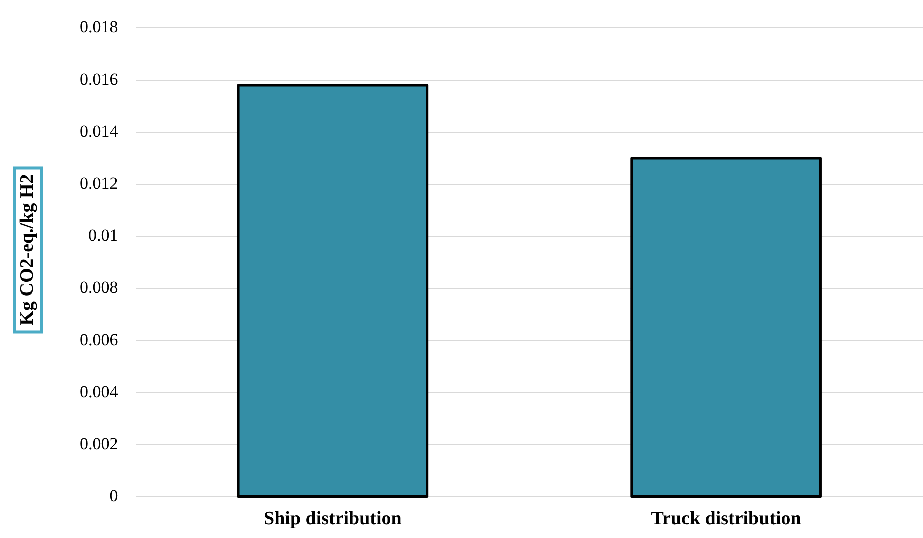 The height and width of the screenshot is (538, 923). I want to click on y-tick-label: 0.004, so click(99, 392).